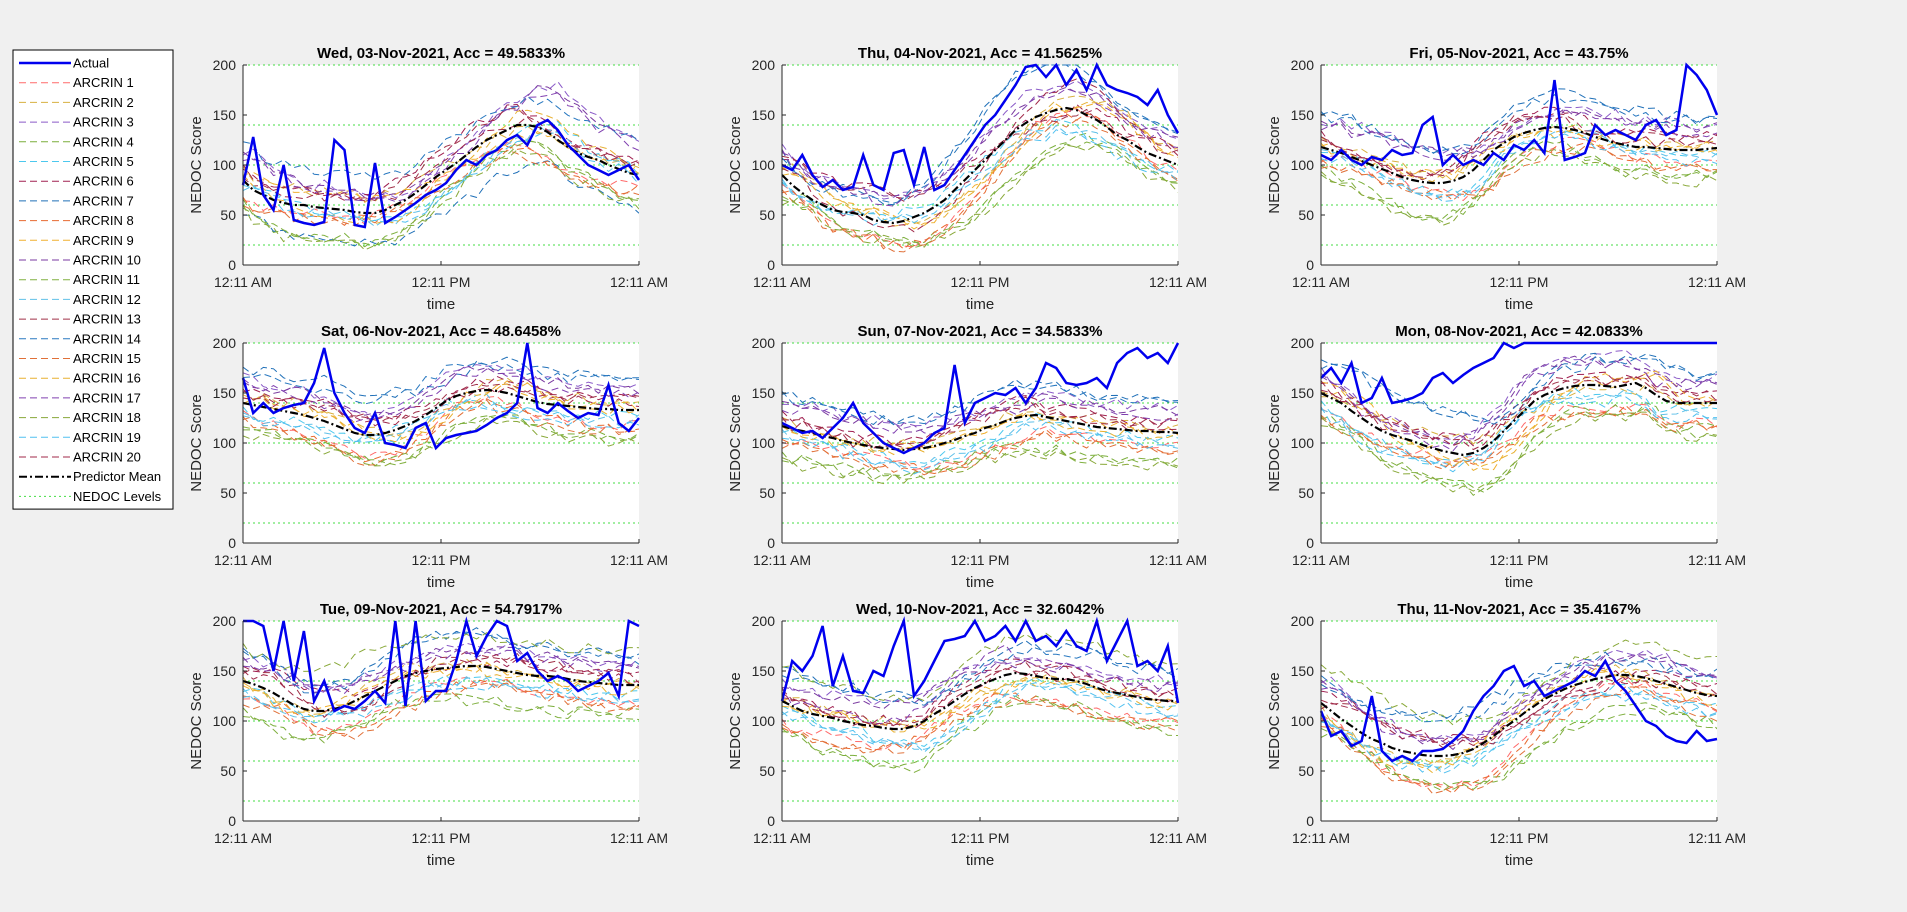 Image resolution: width=1907 pixels, height=912 pixels. I want to click on chart-title: Sat, 06-Nov-2021, Acc = 48.6458%, so click(441, 331).